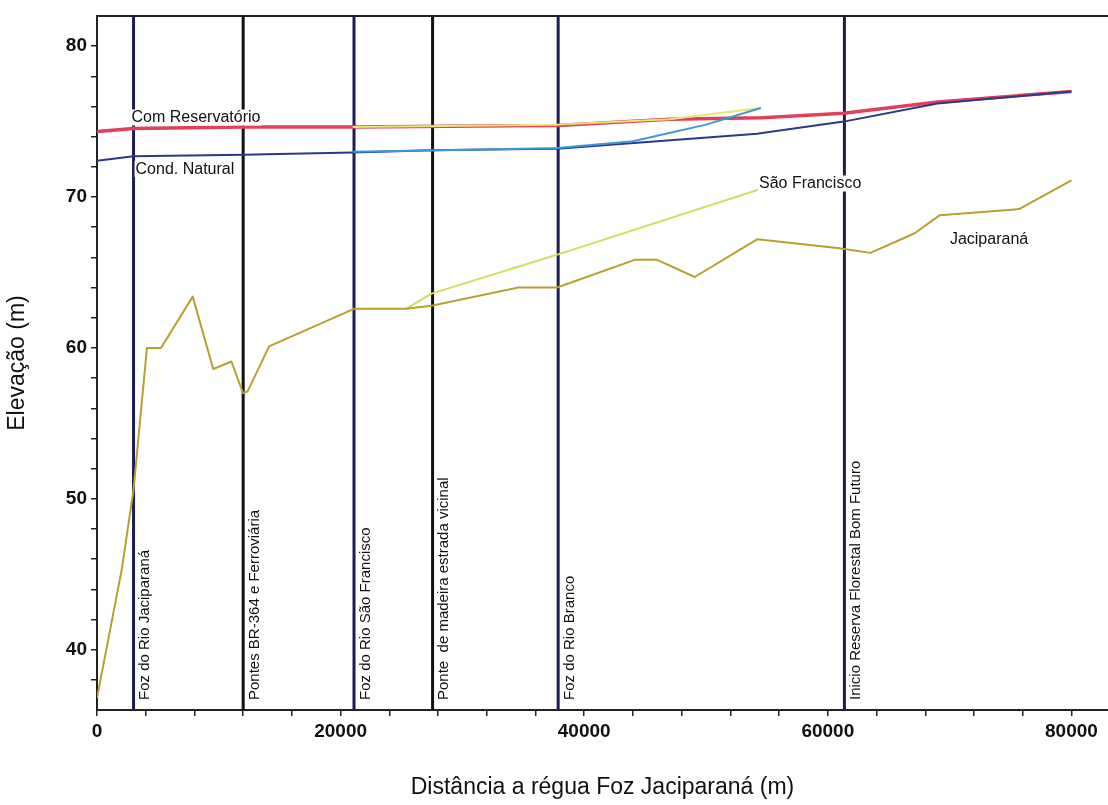 The image size is (1108, 805). What do you see at coordinates (76, 196) in the screenshot?
I see `y-tick-label: 70` at bounding box center [76, 196].